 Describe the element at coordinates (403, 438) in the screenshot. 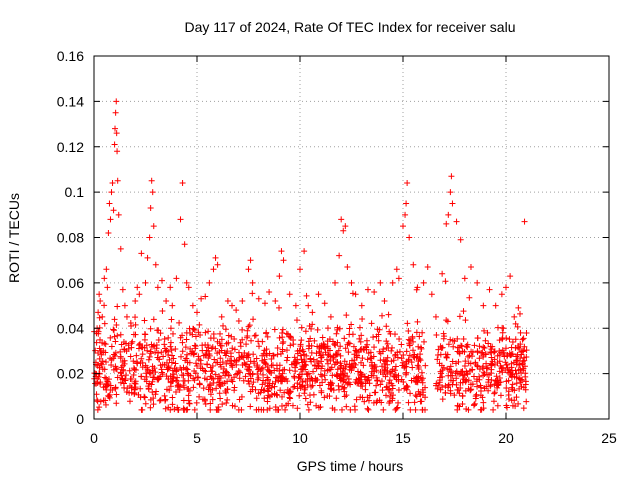

I see `x-tick-label: 15` at that location.